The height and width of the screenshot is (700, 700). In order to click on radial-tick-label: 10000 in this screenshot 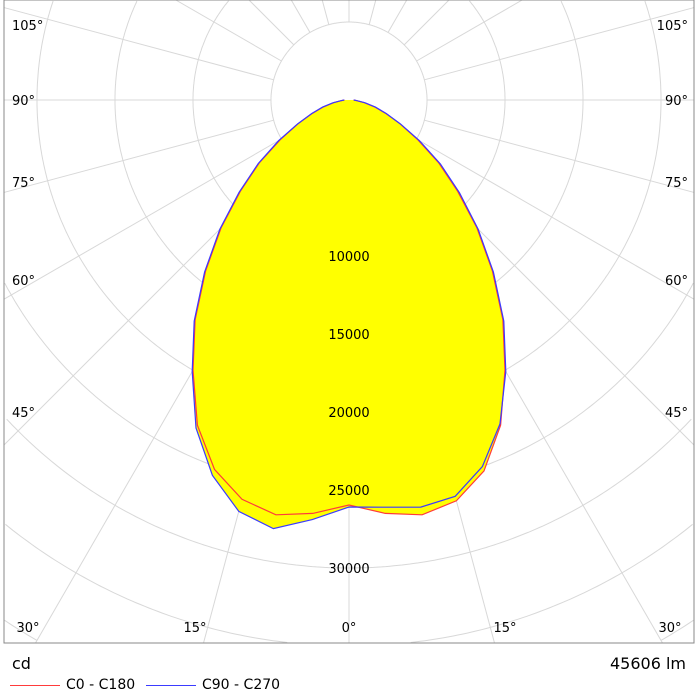, I will do `click(348, 257)`.